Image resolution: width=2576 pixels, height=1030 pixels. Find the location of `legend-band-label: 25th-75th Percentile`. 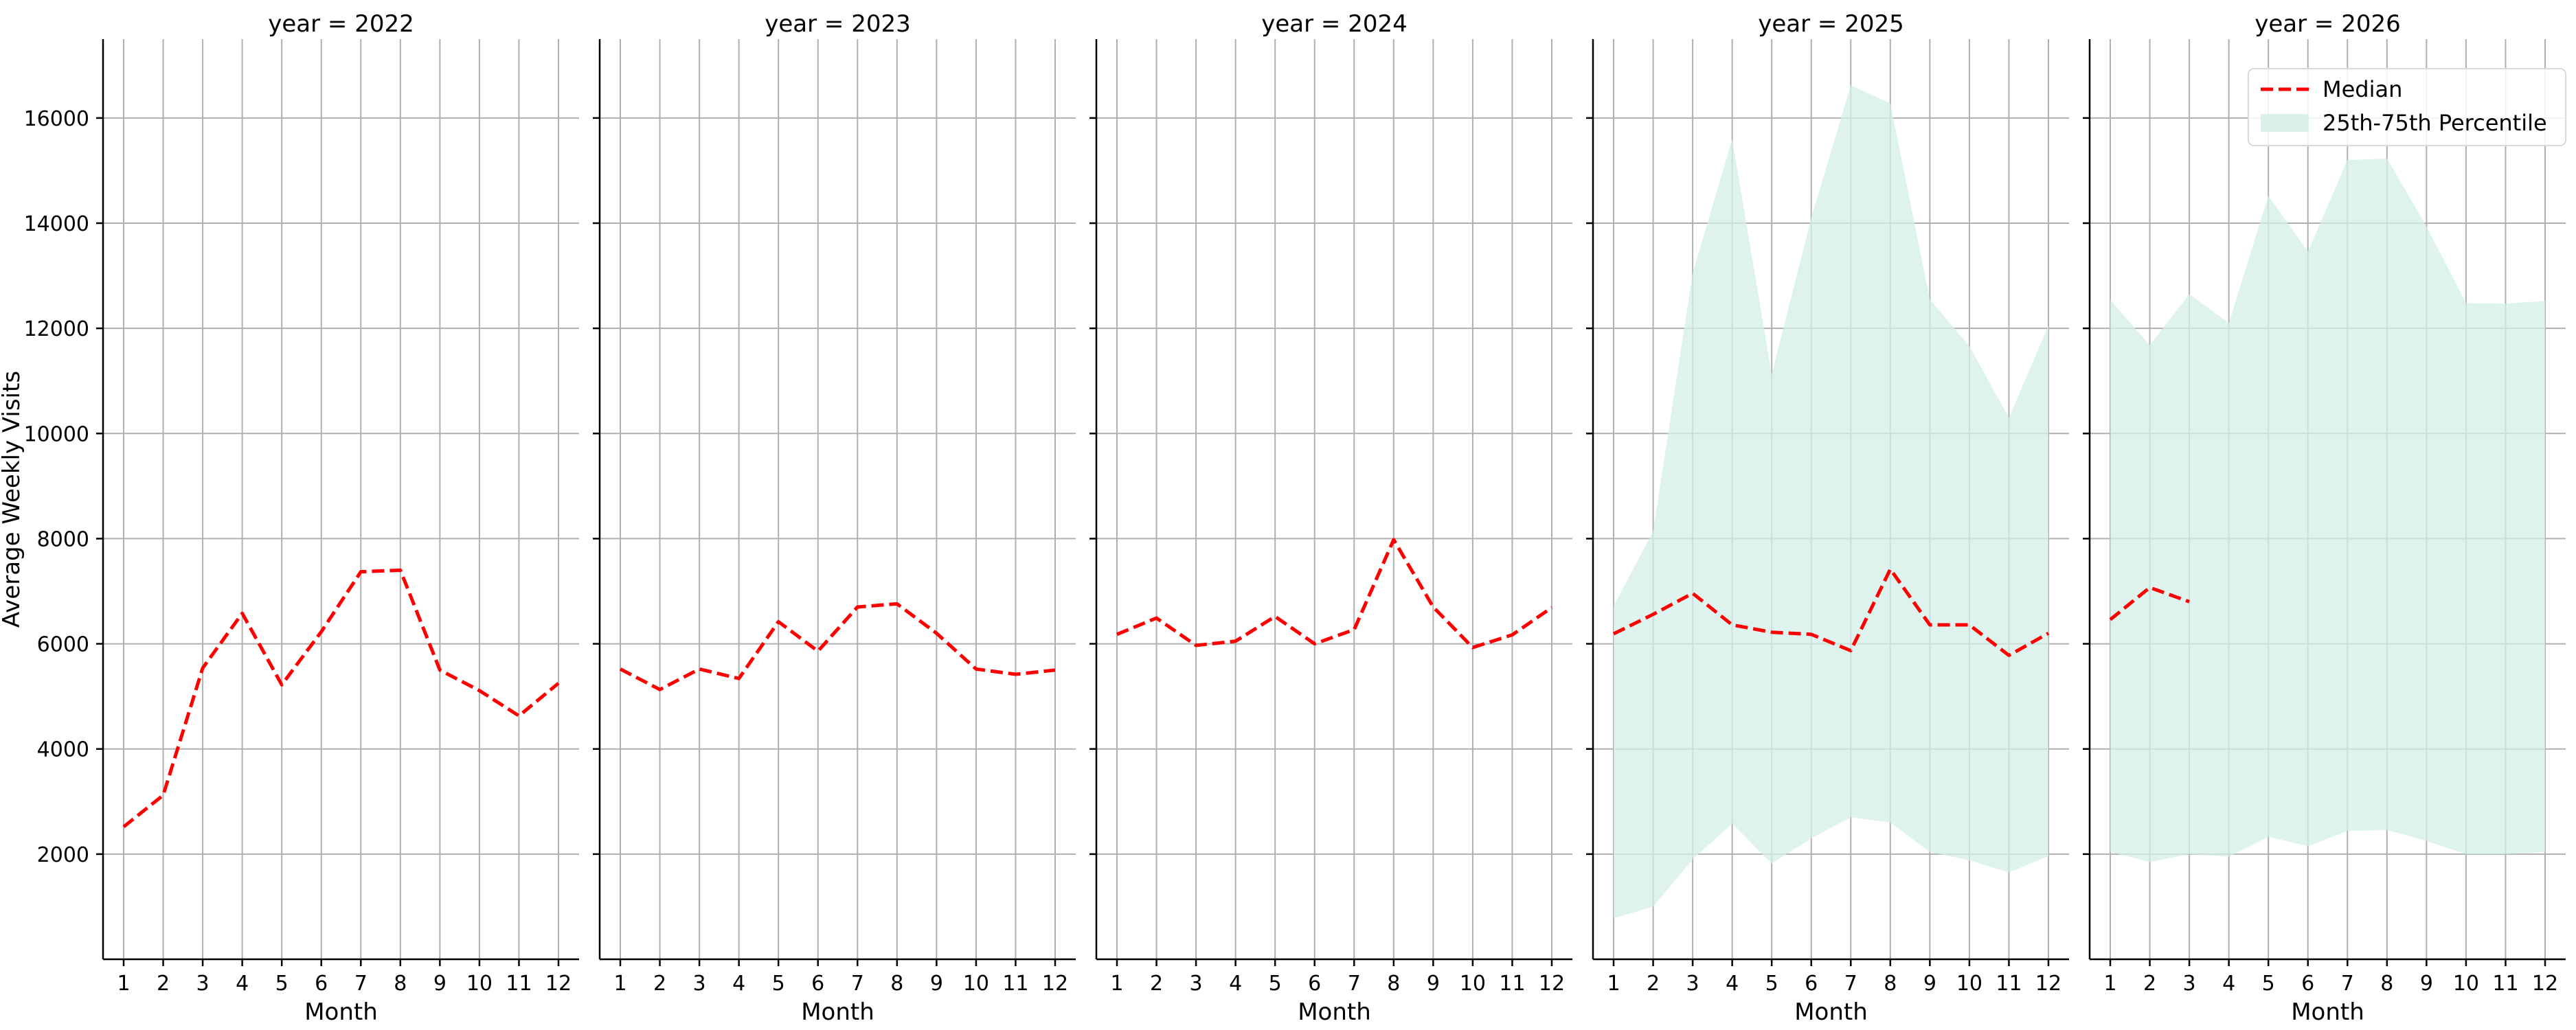

legend-band-label: 25th-75th Percentile is located at coordinates (2435, 123).